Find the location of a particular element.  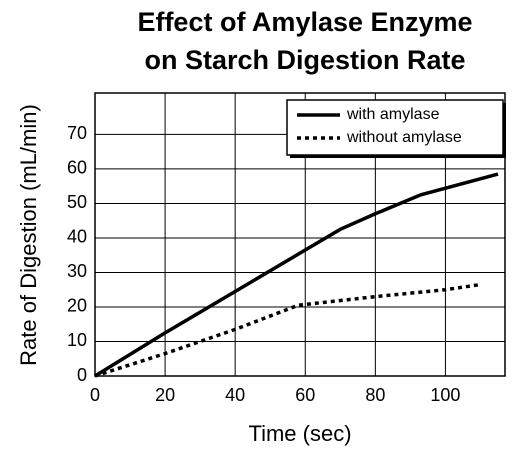

y-tick-label: 40 is located at coordinates (77, 237).